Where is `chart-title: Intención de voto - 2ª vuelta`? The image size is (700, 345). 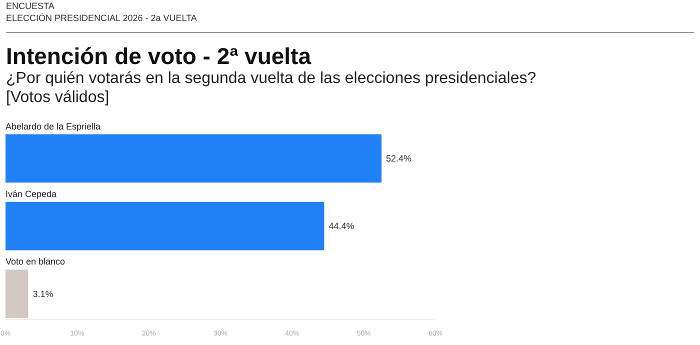 chart-title: Intención de voto - 2ª vuelta is located at coordinates (159, 56).